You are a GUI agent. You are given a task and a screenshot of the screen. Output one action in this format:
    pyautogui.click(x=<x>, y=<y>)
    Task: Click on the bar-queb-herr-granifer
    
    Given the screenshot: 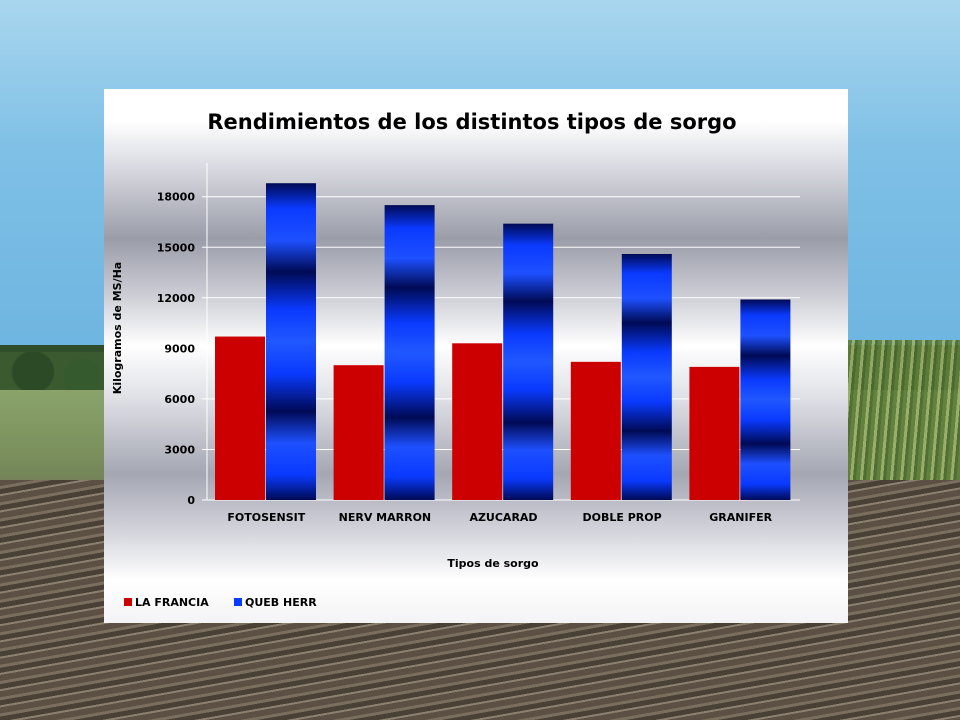 What is the action you would take?
    pyautogui.click(x=765, y=399)
    